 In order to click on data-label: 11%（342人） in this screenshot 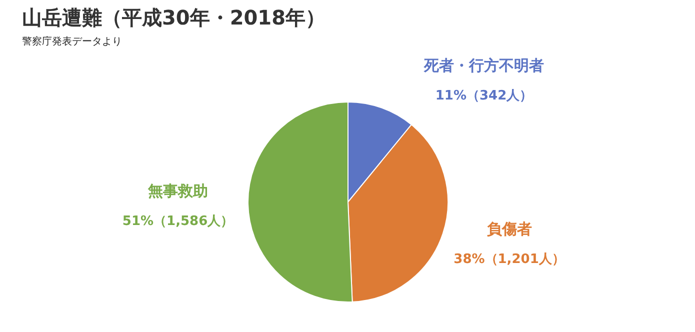, I will do `click(484, 96)`.